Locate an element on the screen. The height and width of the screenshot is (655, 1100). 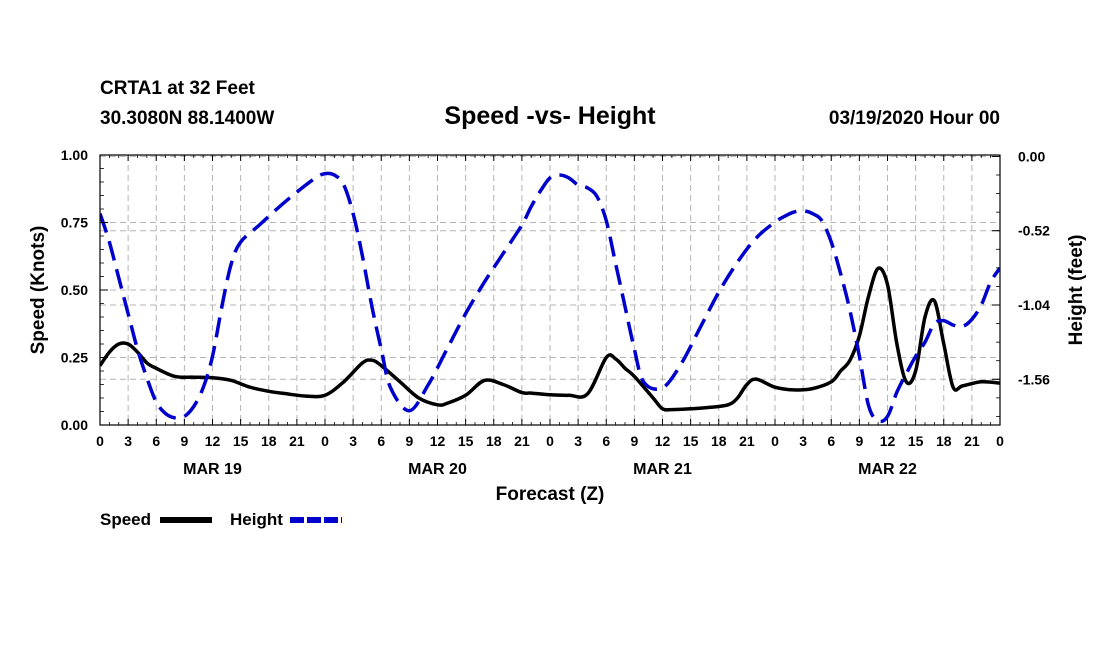
station-label: CRTA1 at 32 Feet is located at coordinates (178, 88).